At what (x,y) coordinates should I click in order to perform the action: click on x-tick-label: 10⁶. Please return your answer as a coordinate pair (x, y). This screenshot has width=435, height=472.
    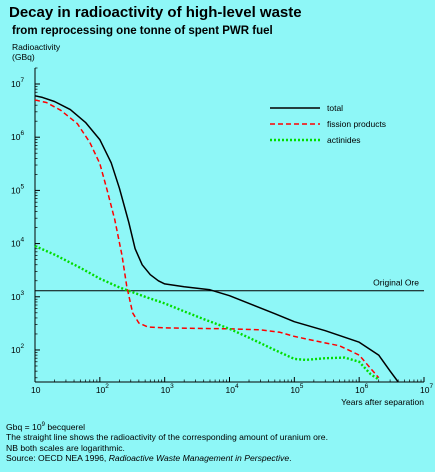
    Looking at the image, I should click on (361, 389).